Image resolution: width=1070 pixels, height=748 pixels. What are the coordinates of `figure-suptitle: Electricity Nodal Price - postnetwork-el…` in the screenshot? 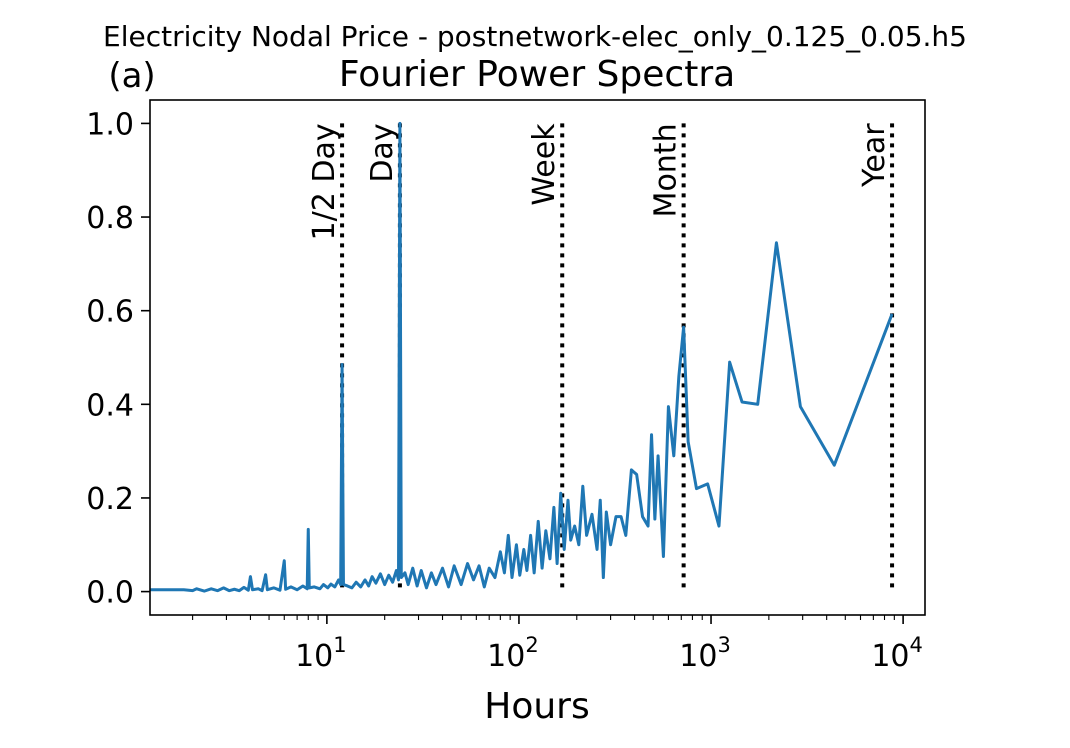 It's located at (535, 36).